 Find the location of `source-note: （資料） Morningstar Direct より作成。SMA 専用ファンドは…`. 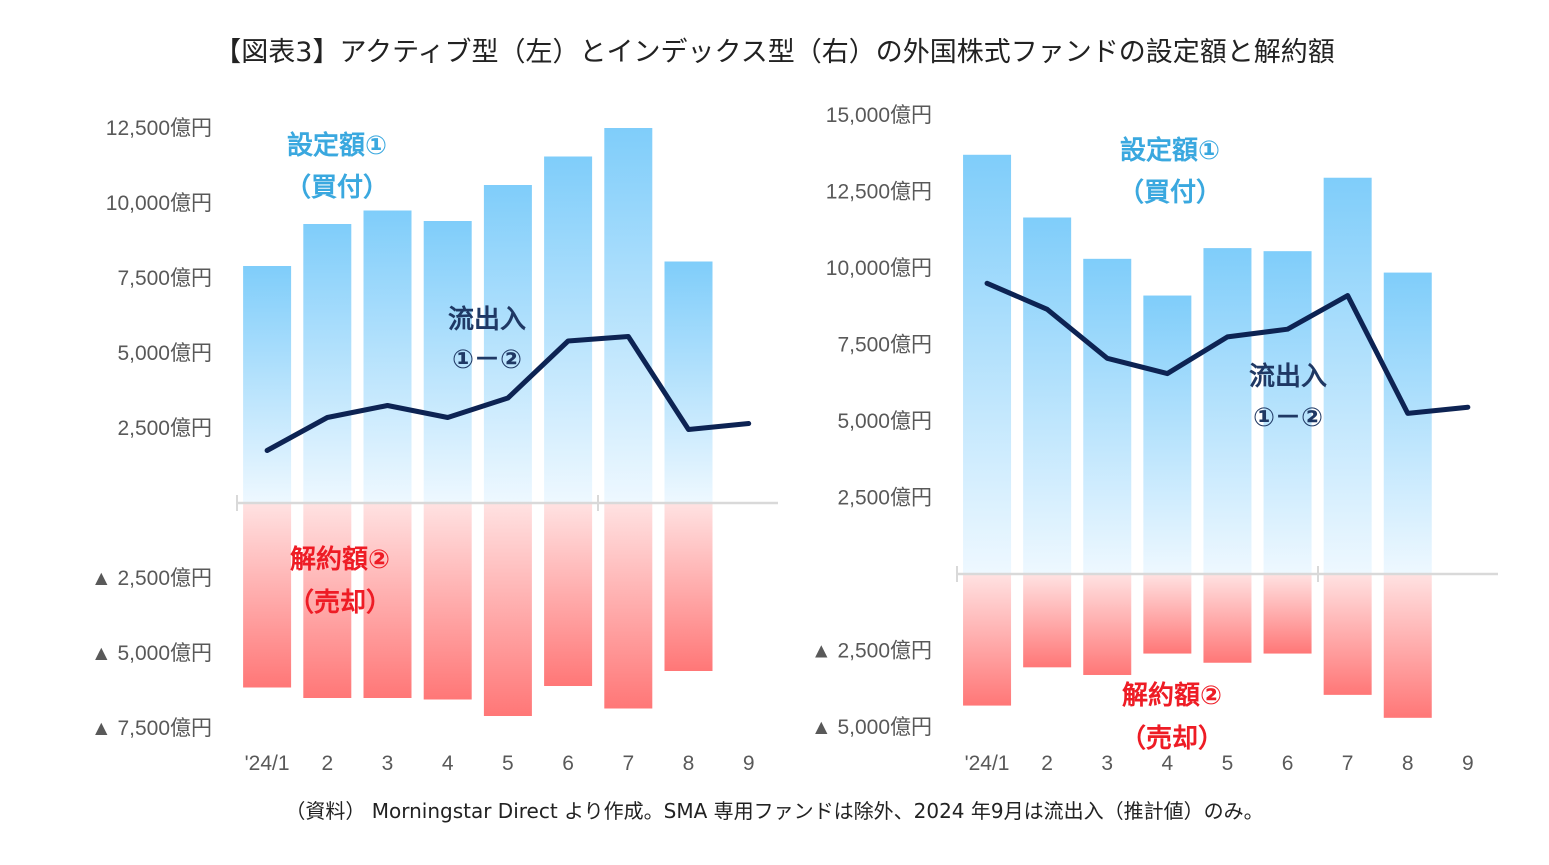

source-note: （資料） Morningstar Direct より作成。SMA 専用ファンドは… is located at coordinates (774, 811).